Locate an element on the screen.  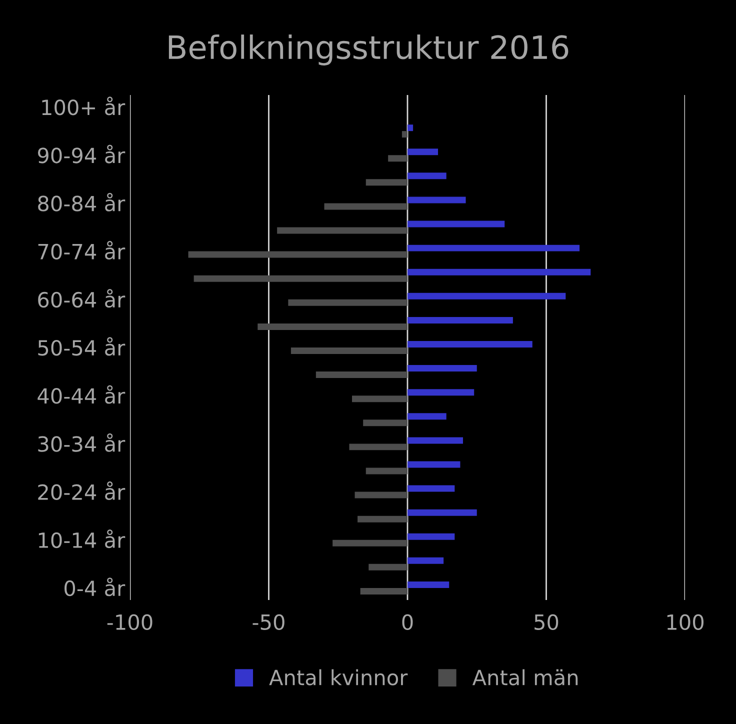
y-tick-label: 20-24 år is located at coordinates (82, 490).